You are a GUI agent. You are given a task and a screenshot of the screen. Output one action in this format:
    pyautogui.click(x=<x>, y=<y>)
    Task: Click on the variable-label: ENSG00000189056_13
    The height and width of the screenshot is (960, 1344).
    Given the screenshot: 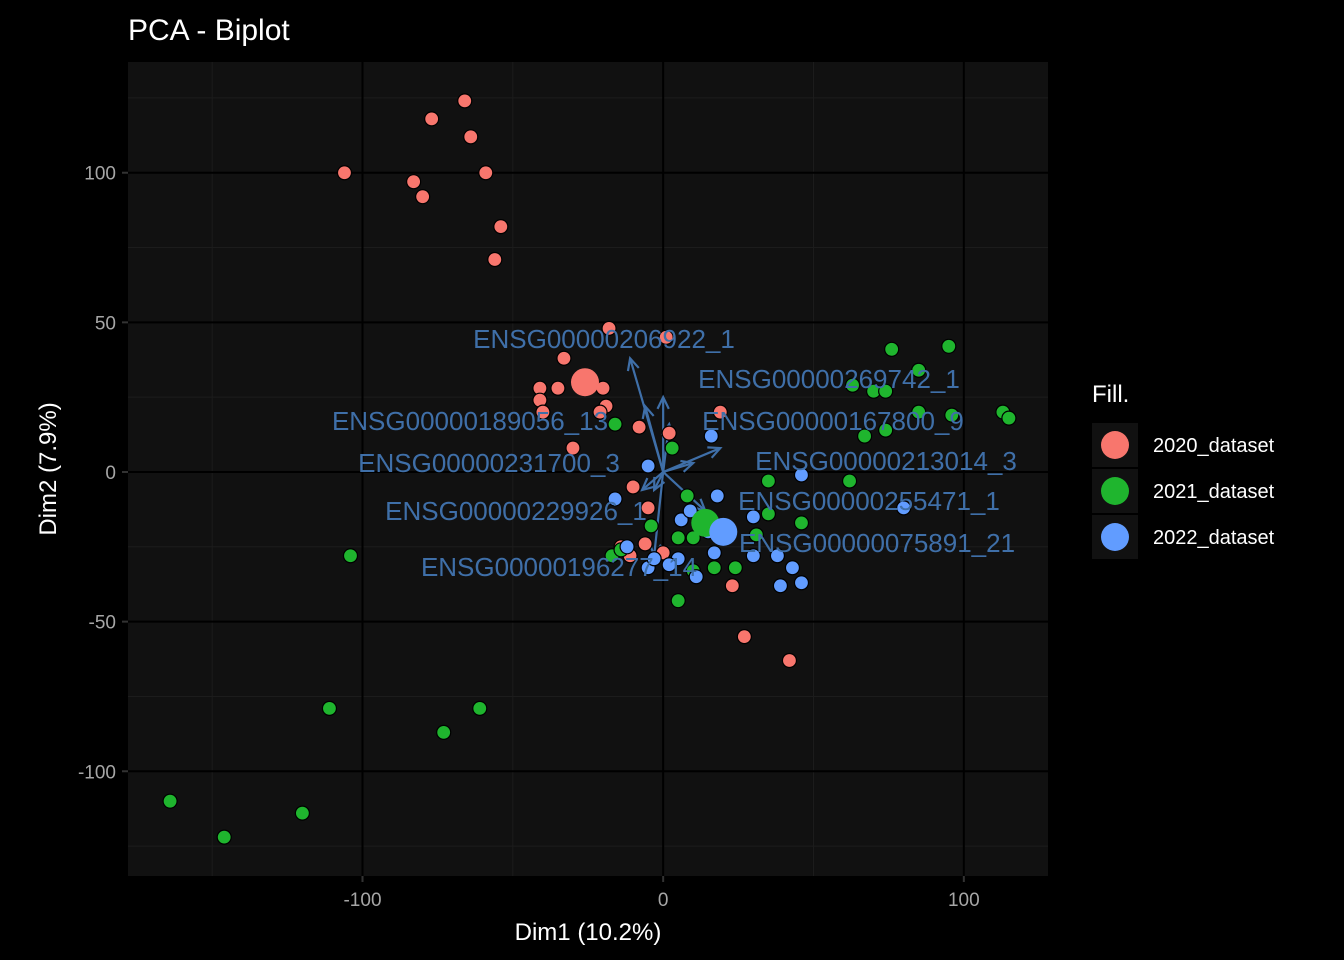 What is the action you would take?
    pyautogui.click(x=470, y=421)
    